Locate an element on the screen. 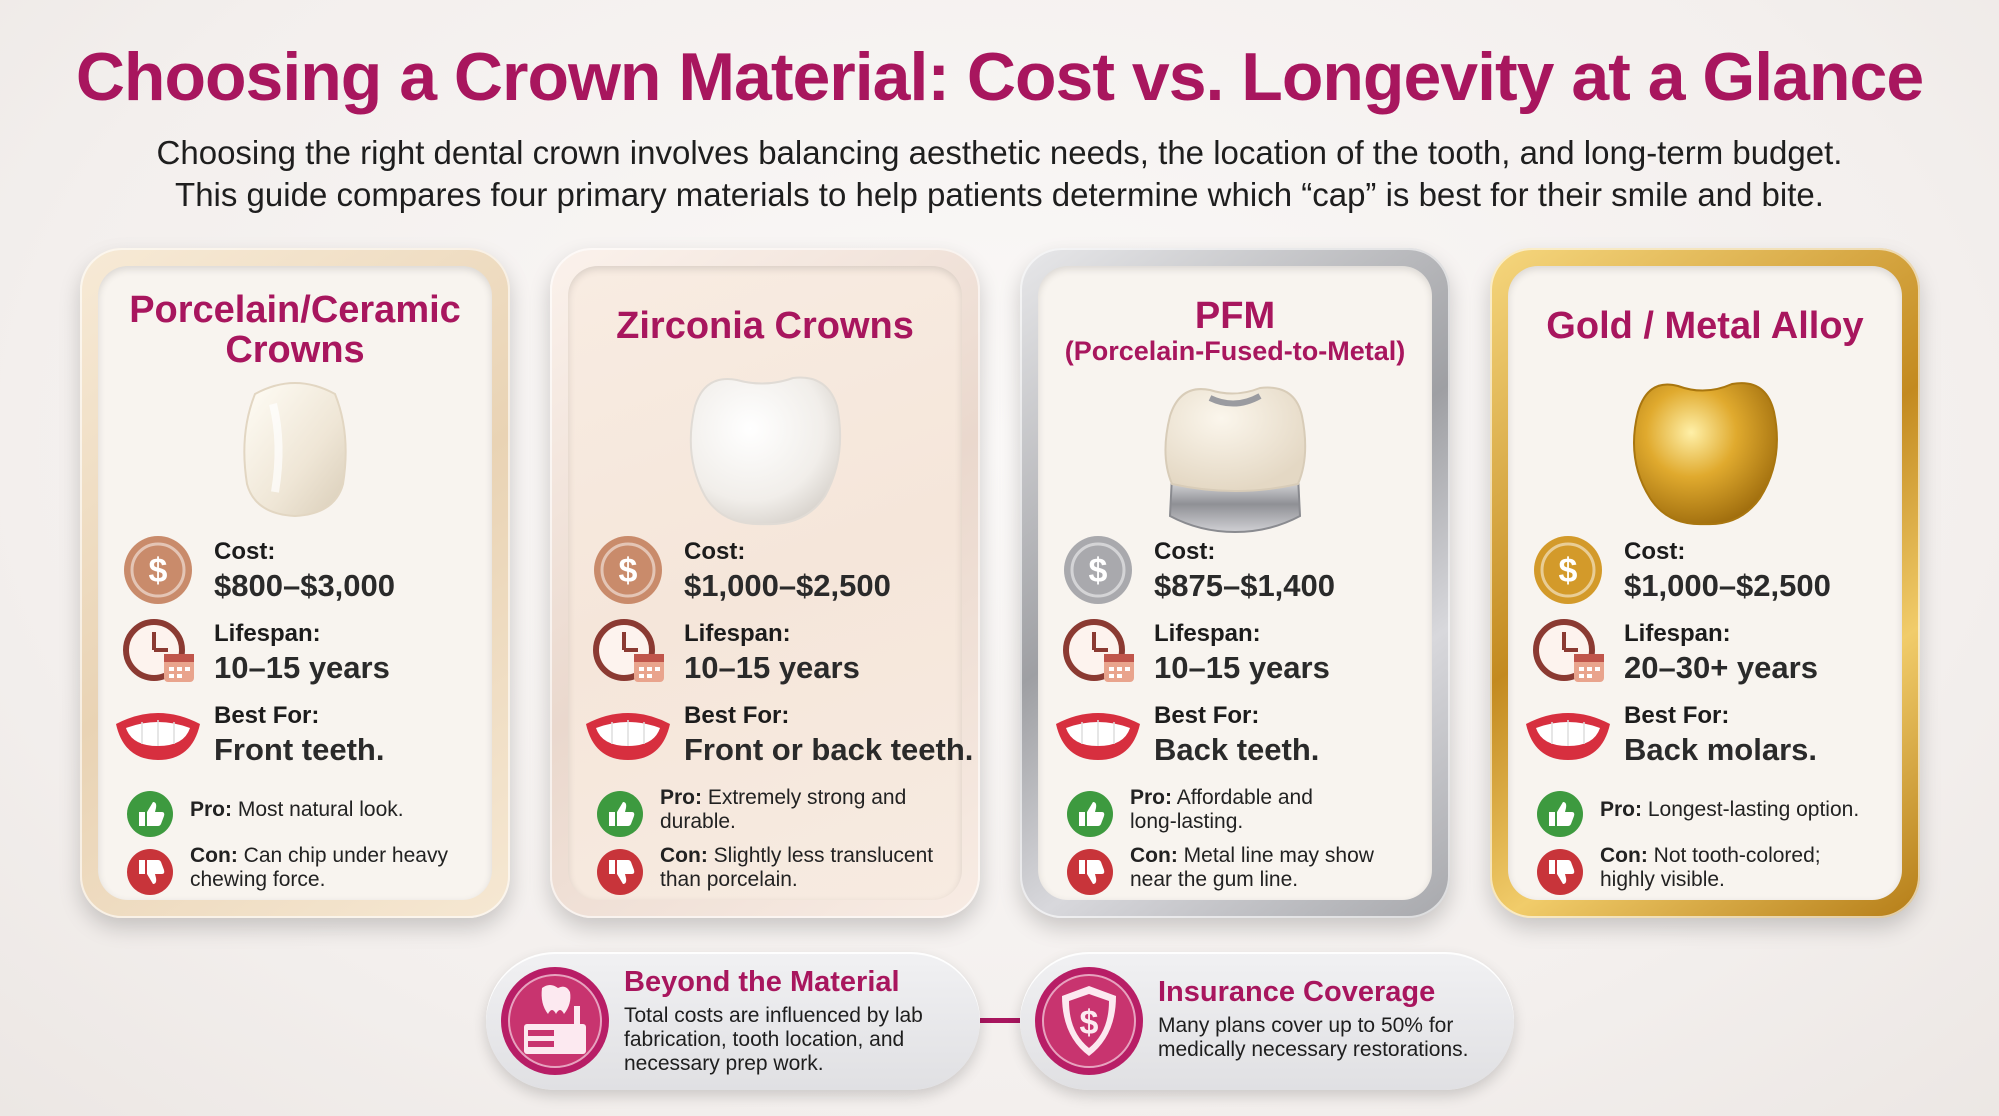  pro-line-1: Affordable and is located at coordinates (1244, 797).